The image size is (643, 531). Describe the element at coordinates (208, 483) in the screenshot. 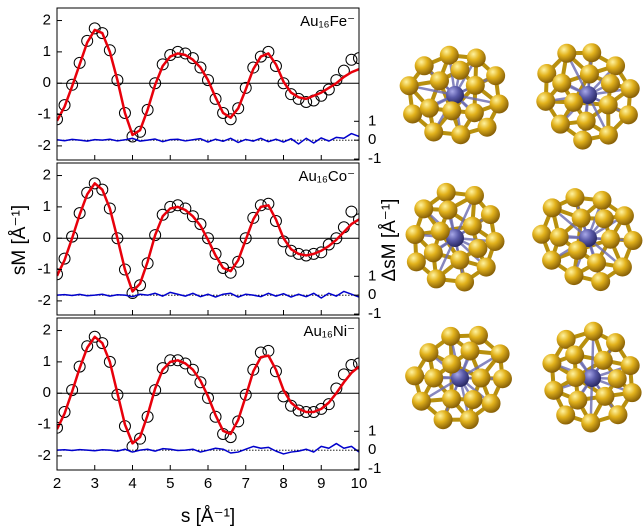

I see `x-tick-label: 6` at that location.